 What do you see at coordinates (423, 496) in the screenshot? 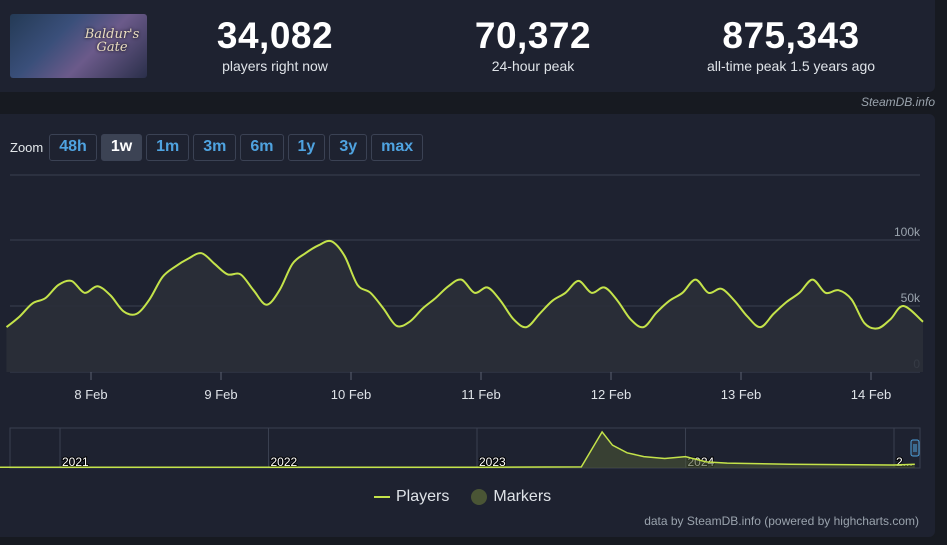
I see `legend-players-label: Players` at bounding box center [423, 496].